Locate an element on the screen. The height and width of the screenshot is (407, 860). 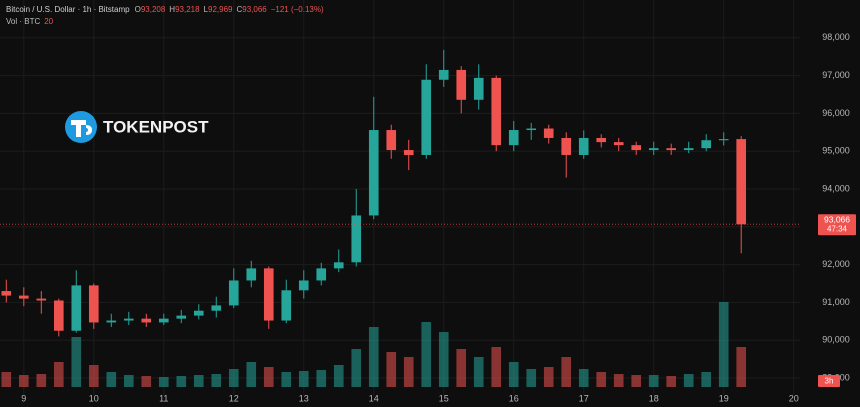
countdown: 47:34 is located at coordinates (837, 228).